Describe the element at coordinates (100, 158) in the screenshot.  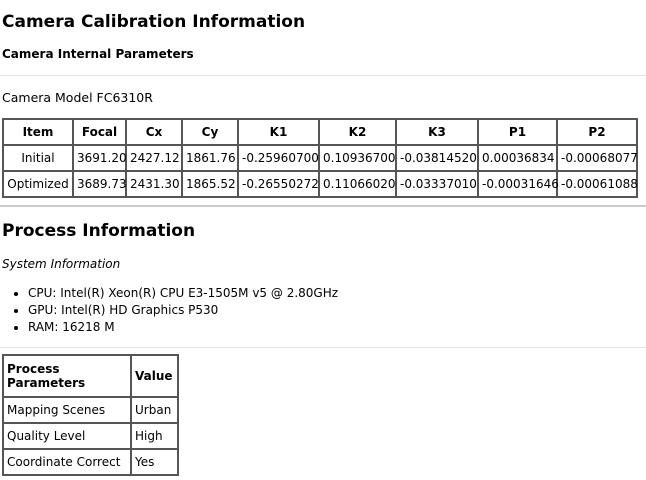
I see `cell: 3691.20` at that location.